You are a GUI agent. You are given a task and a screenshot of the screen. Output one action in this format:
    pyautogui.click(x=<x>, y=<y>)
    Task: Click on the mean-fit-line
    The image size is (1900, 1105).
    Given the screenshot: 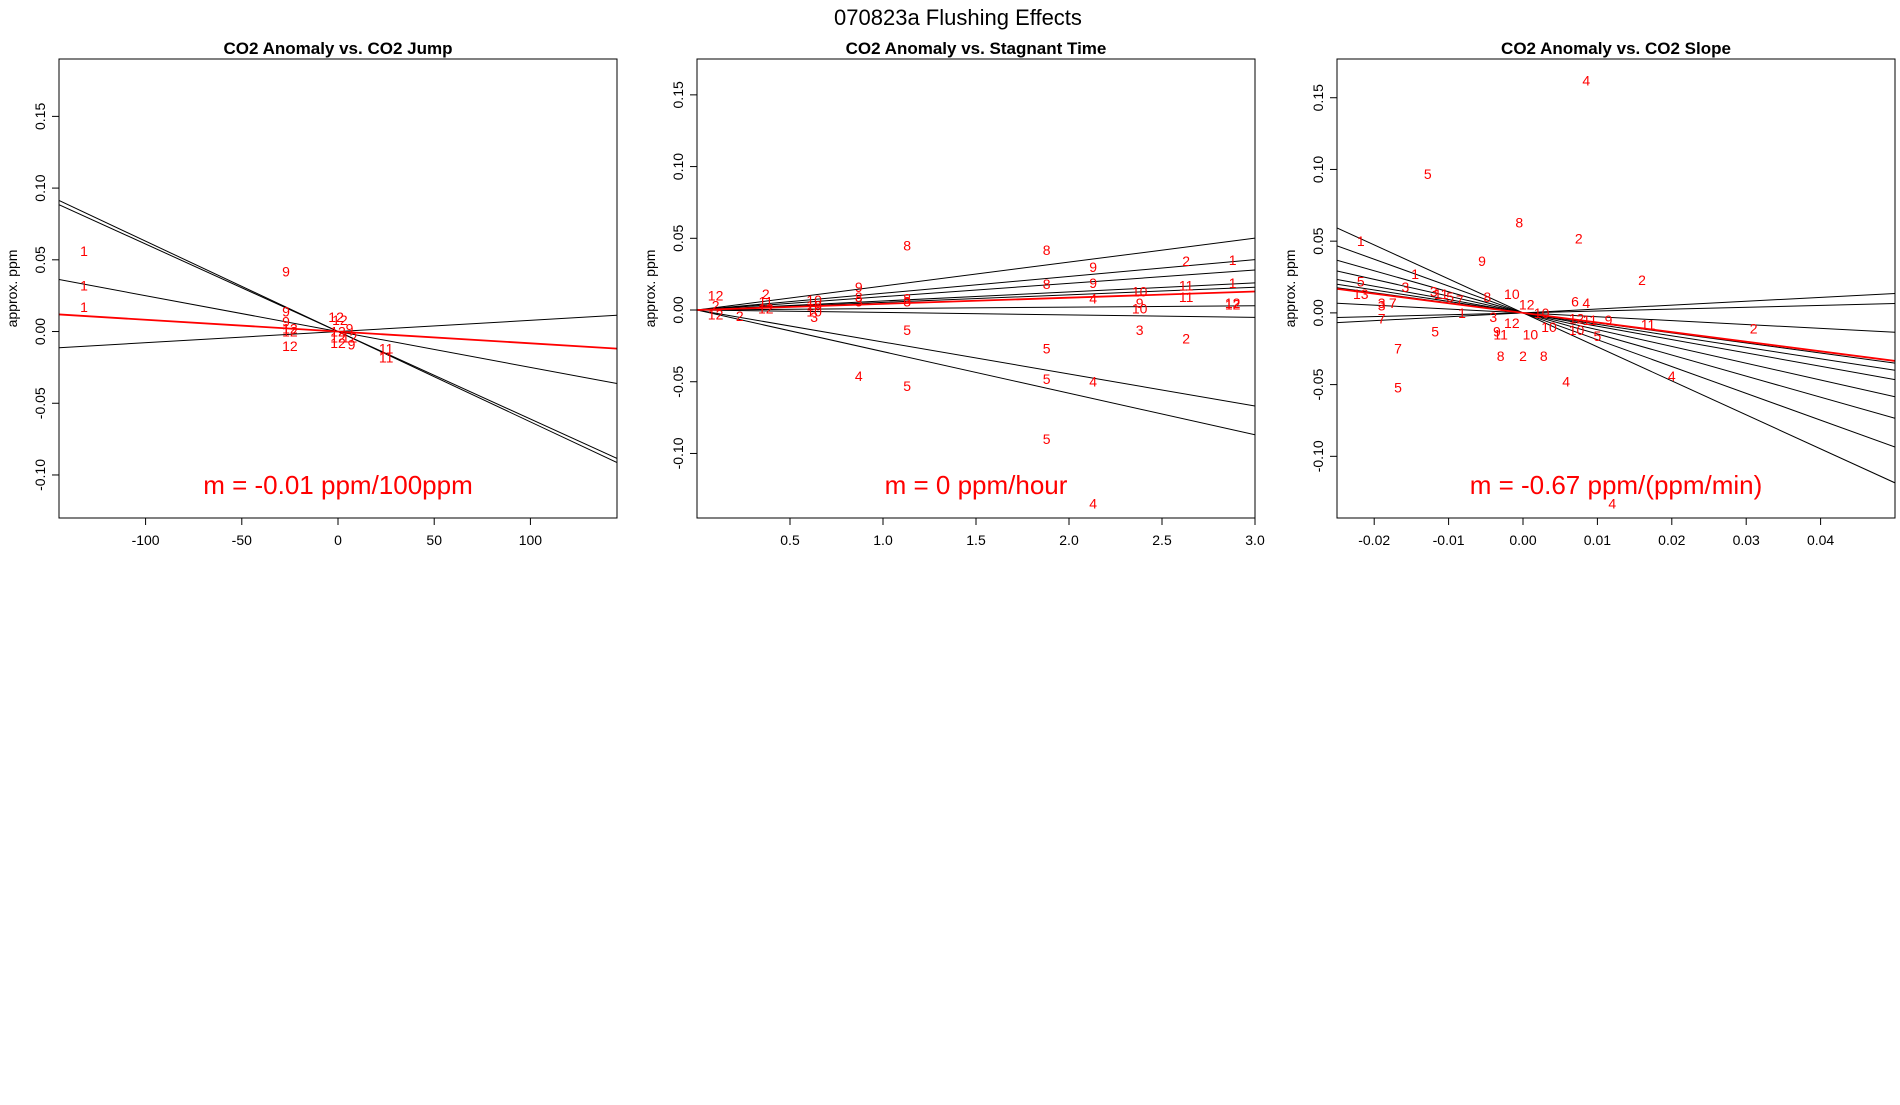 What is the action you would take?
    pyautogui.click(x=338, y=331)
    